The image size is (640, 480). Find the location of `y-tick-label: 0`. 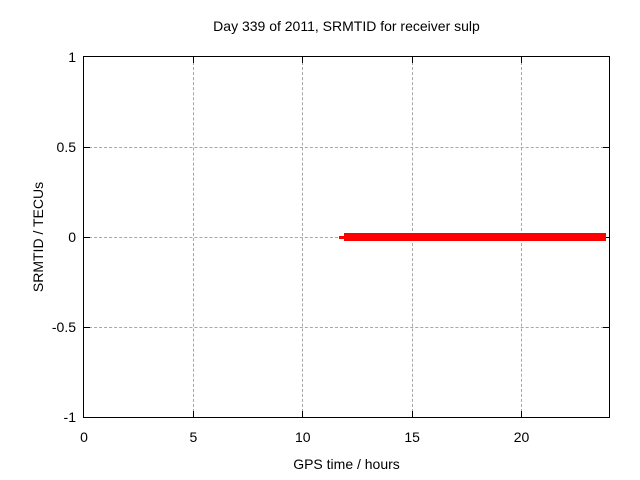

y-tick-label: 0 is located at coordinates (72, 237).